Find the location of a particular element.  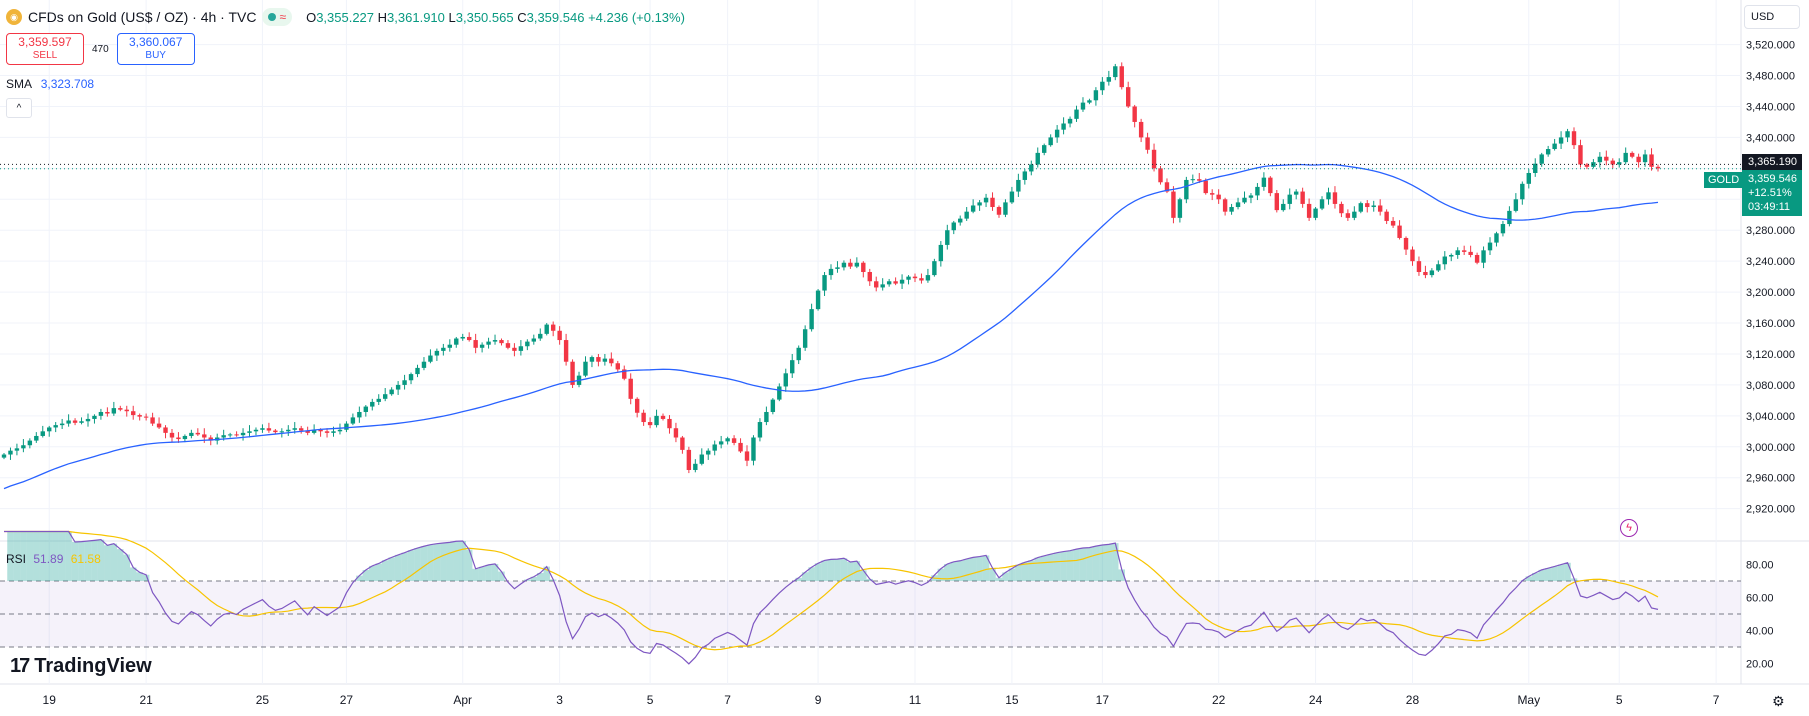

buy-button: 3,360.067 BUY is located at coordinates (155, 49).